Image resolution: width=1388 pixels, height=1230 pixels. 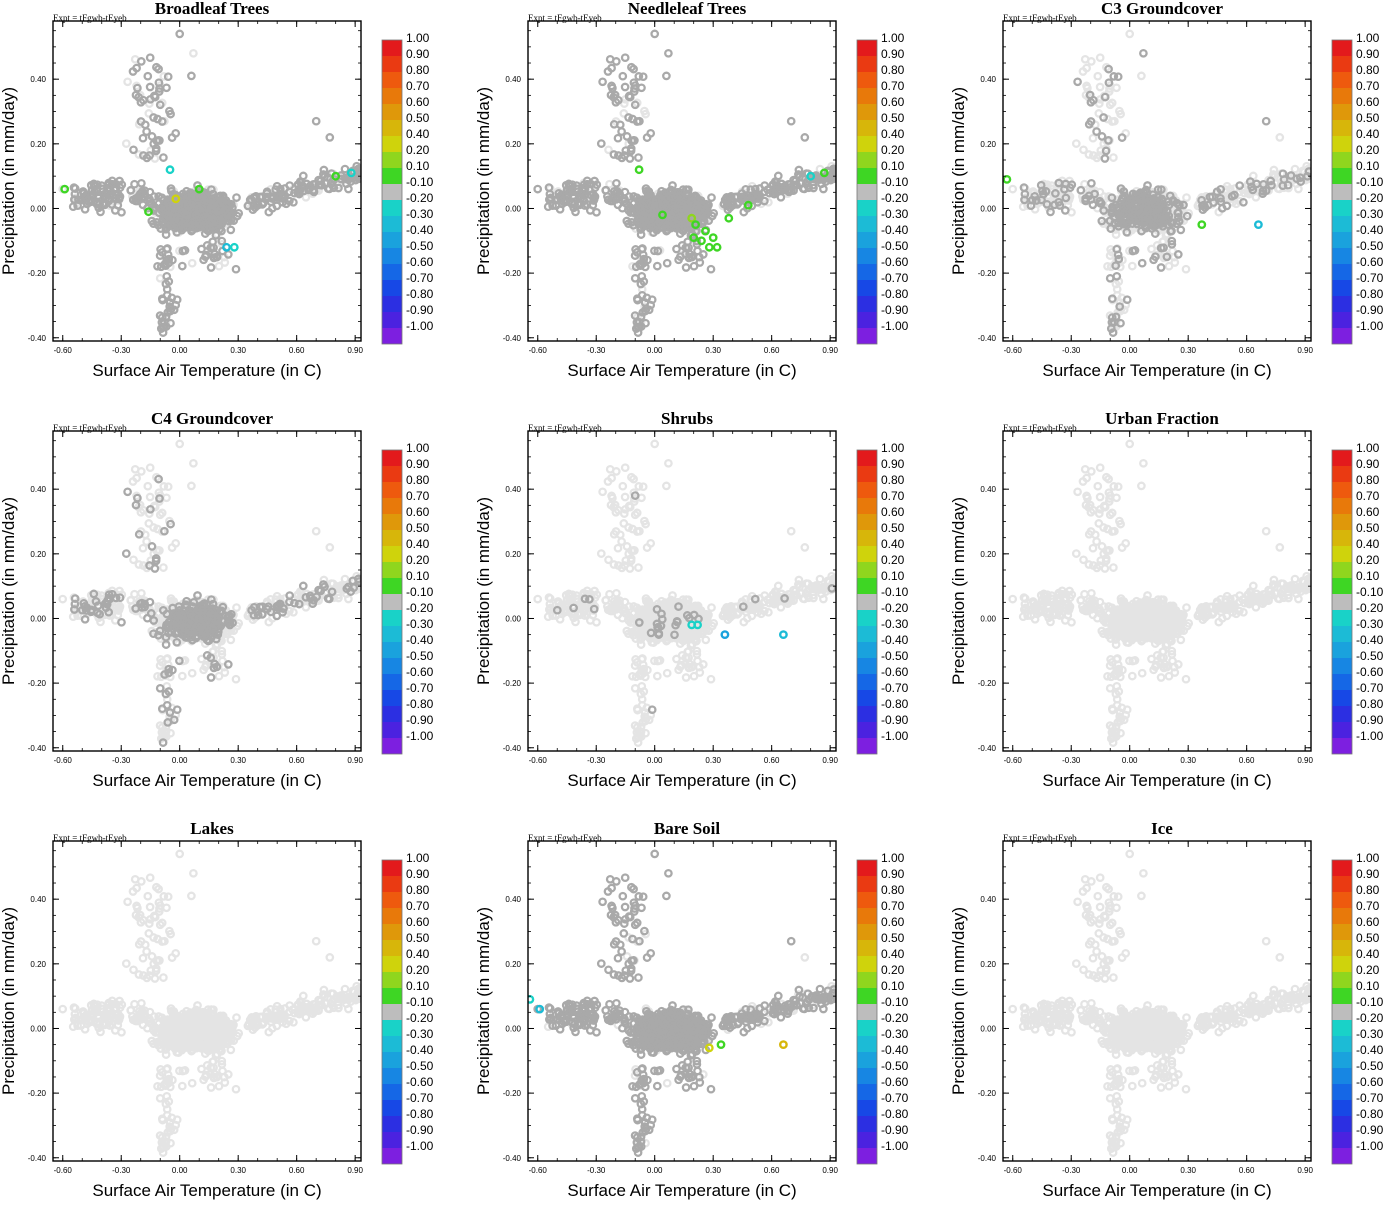 What do you see at coordinates (687, 9) in the screenshot?
I see `chart-title: Needleleaf Trees` at bounding box center [687, 9].